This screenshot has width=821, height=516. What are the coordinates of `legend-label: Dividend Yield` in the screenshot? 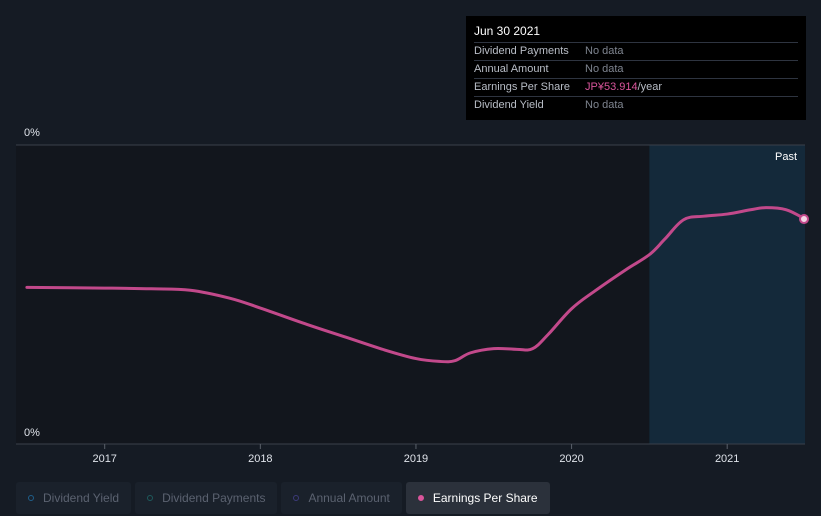 It's located at (81, 498).